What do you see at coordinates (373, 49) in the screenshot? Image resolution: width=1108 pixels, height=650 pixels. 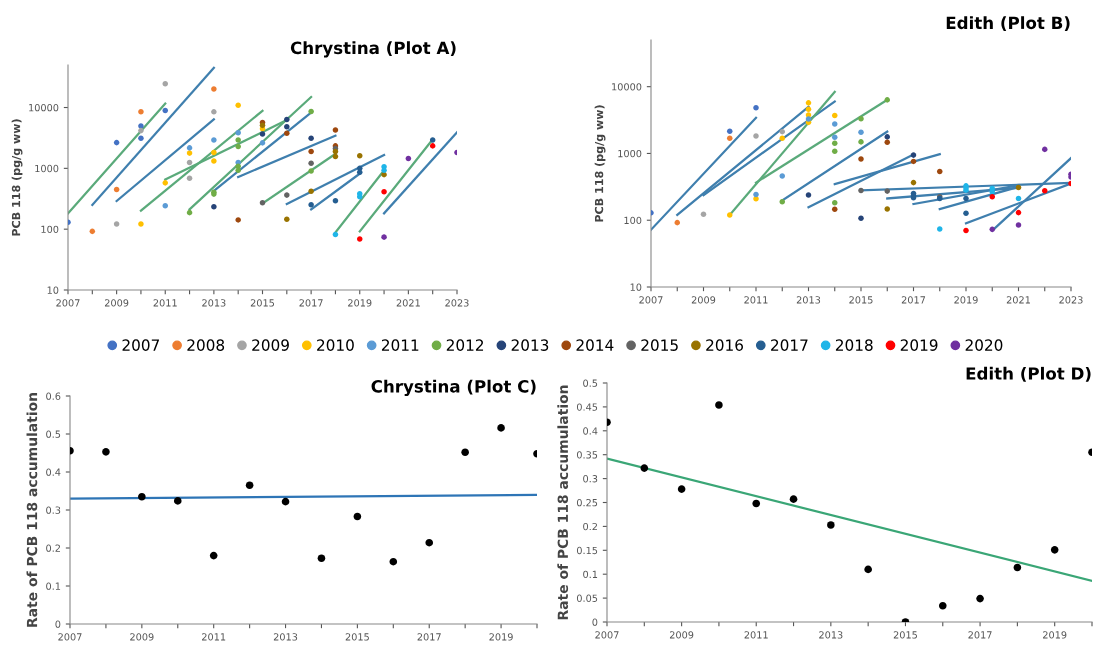 I see `chart-title: Chrystina (Plot A)` at bounding box center [373, 49].